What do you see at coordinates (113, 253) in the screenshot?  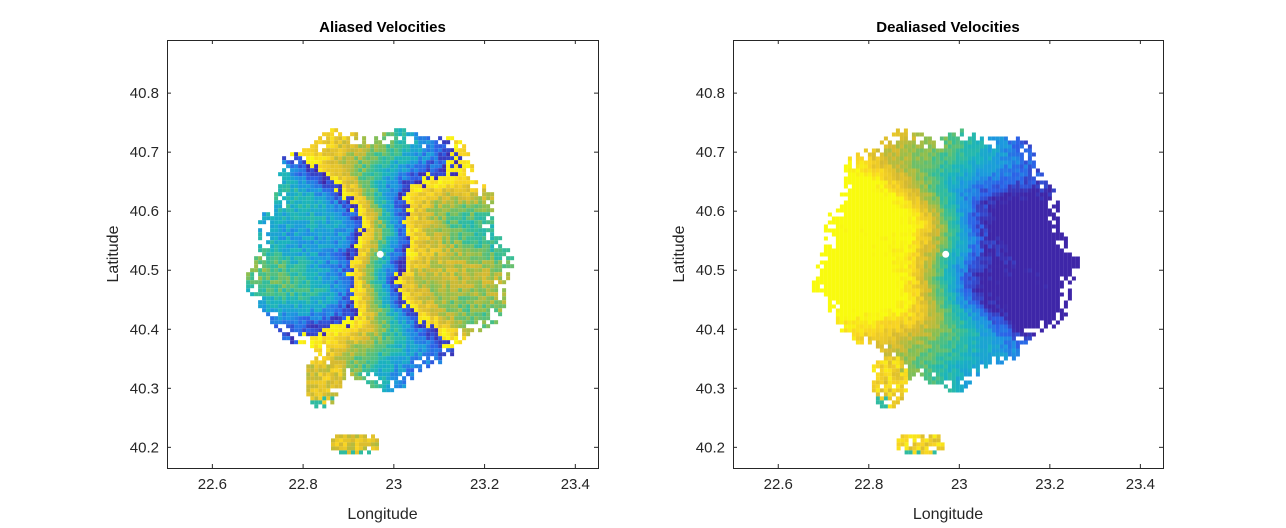 I see `y-axis-label: Latitude` at bounding box center [113, 253].